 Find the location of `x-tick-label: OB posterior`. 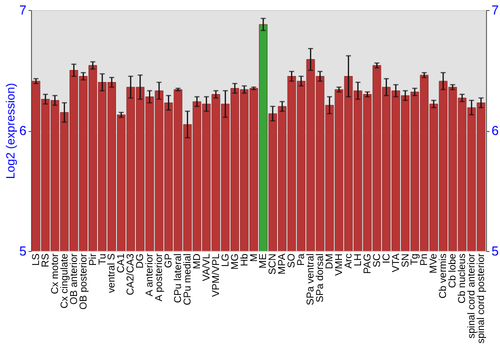

x-tick-label: OB posterior is located at coordinates (84, 281).